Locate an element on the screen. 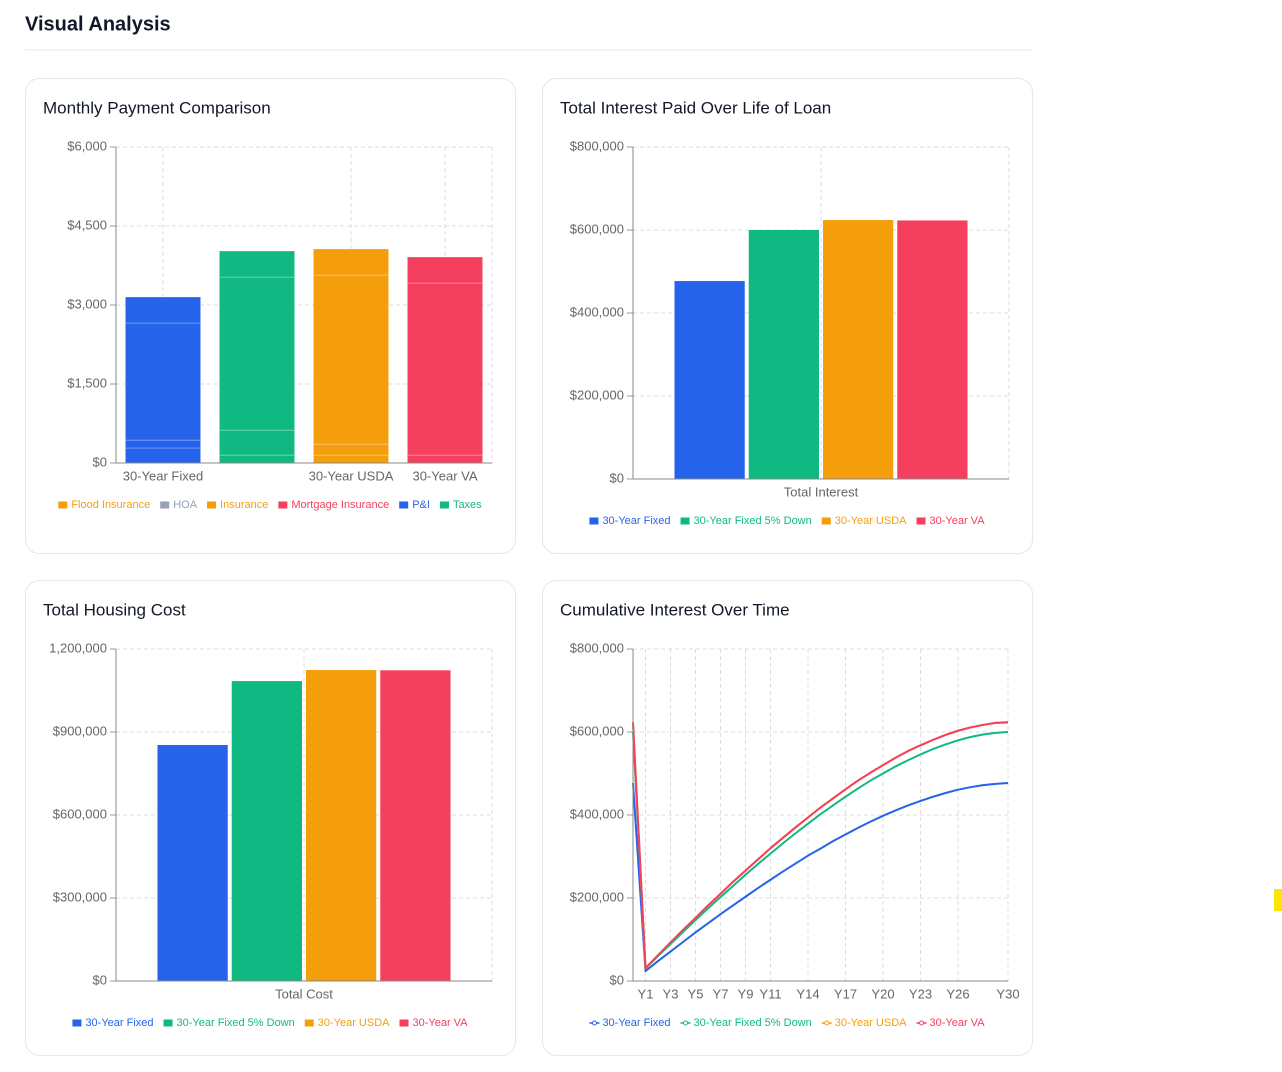 This screenshot has height=1072, width=1282. legend-label: Taxes is located at coordinates (467, 505).